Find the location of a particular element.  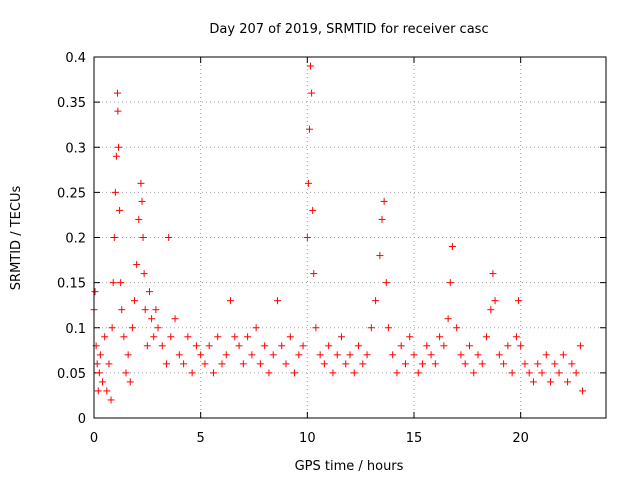

x-tick-label: 5 is located at coordinates (201, 438).